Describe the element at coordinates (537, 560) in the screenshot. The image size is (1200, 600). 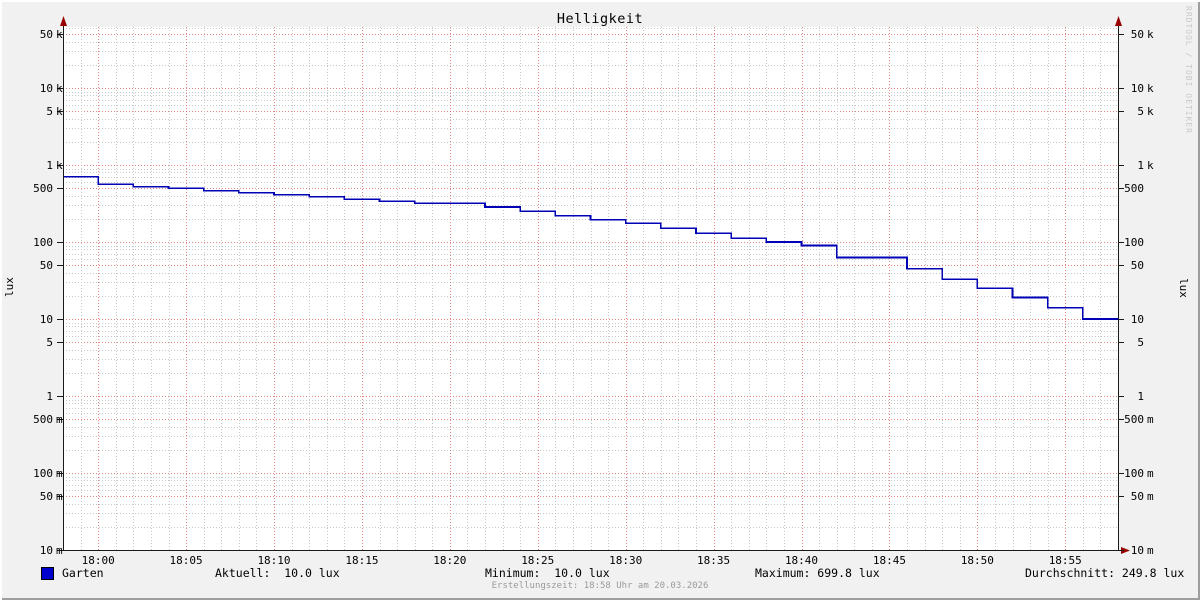
I see `svg-text: 18:25` at that location.